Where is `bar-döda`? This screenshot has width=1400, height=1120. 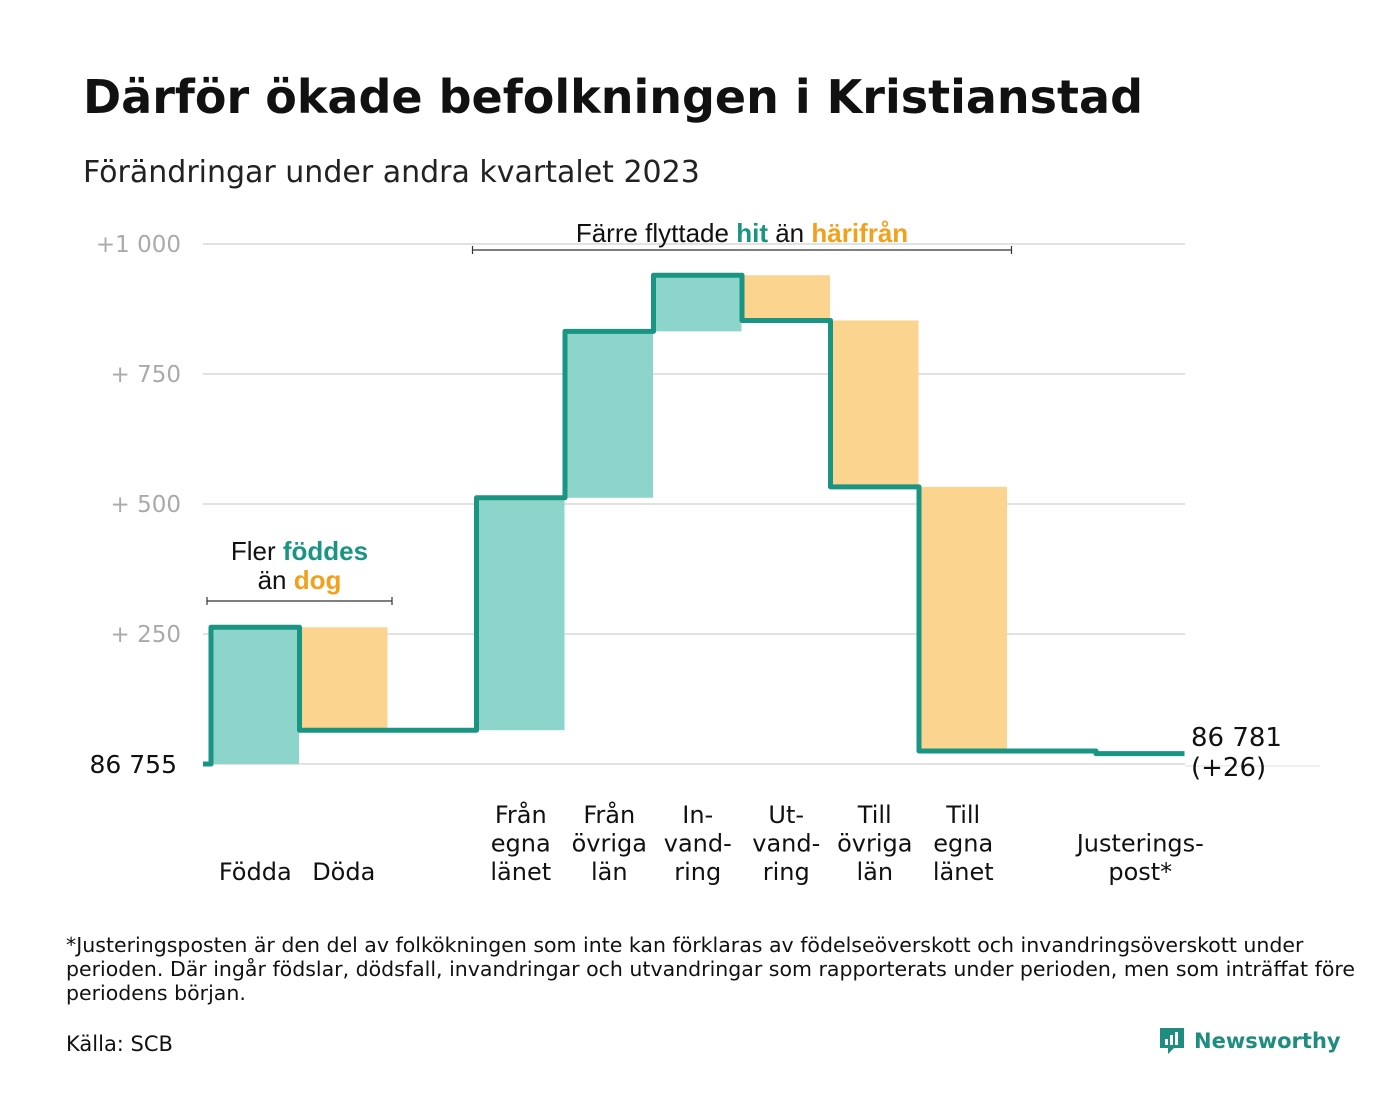
bar-döda is located at coordinates (343, 679).